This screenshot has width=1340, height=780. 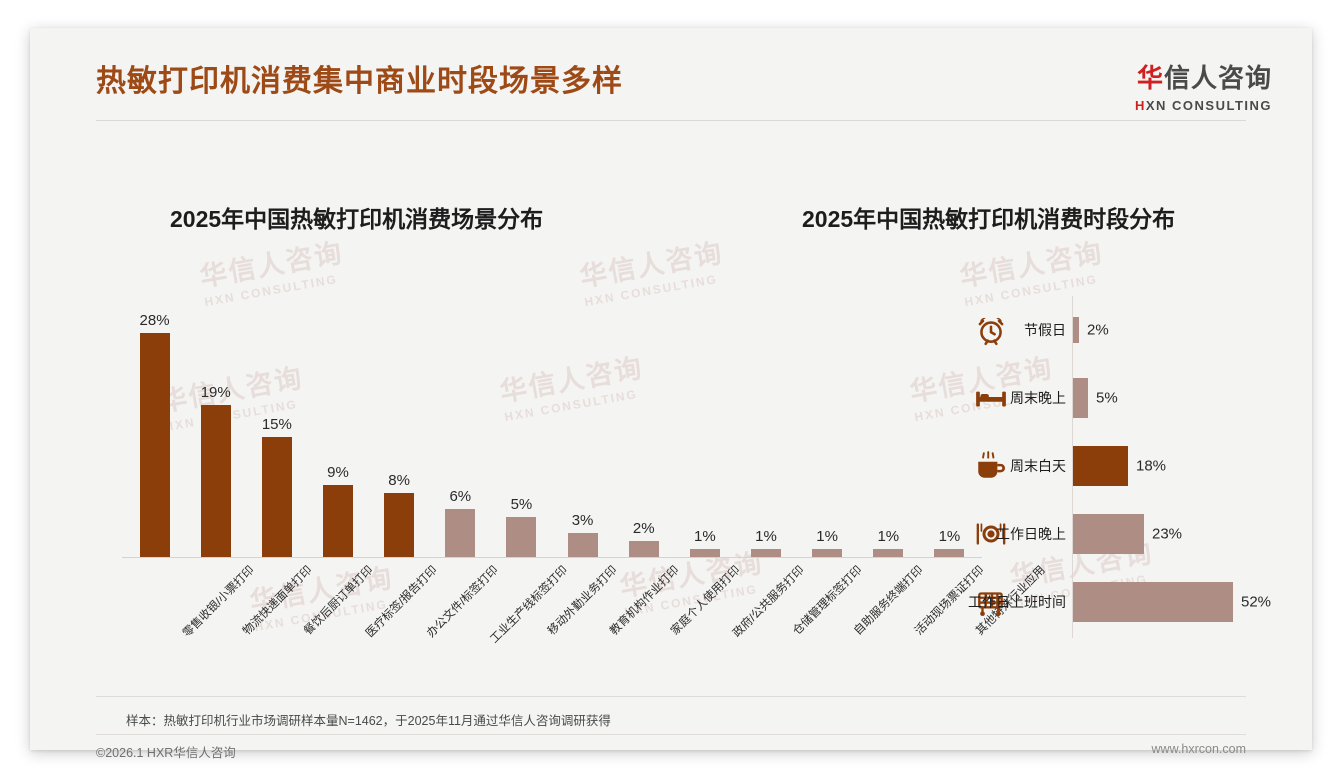 What do you see at coordinates (1045, 330) in the screenshot?
I see `timeslot-label: 节假日` at bounding box center [1045, 330].